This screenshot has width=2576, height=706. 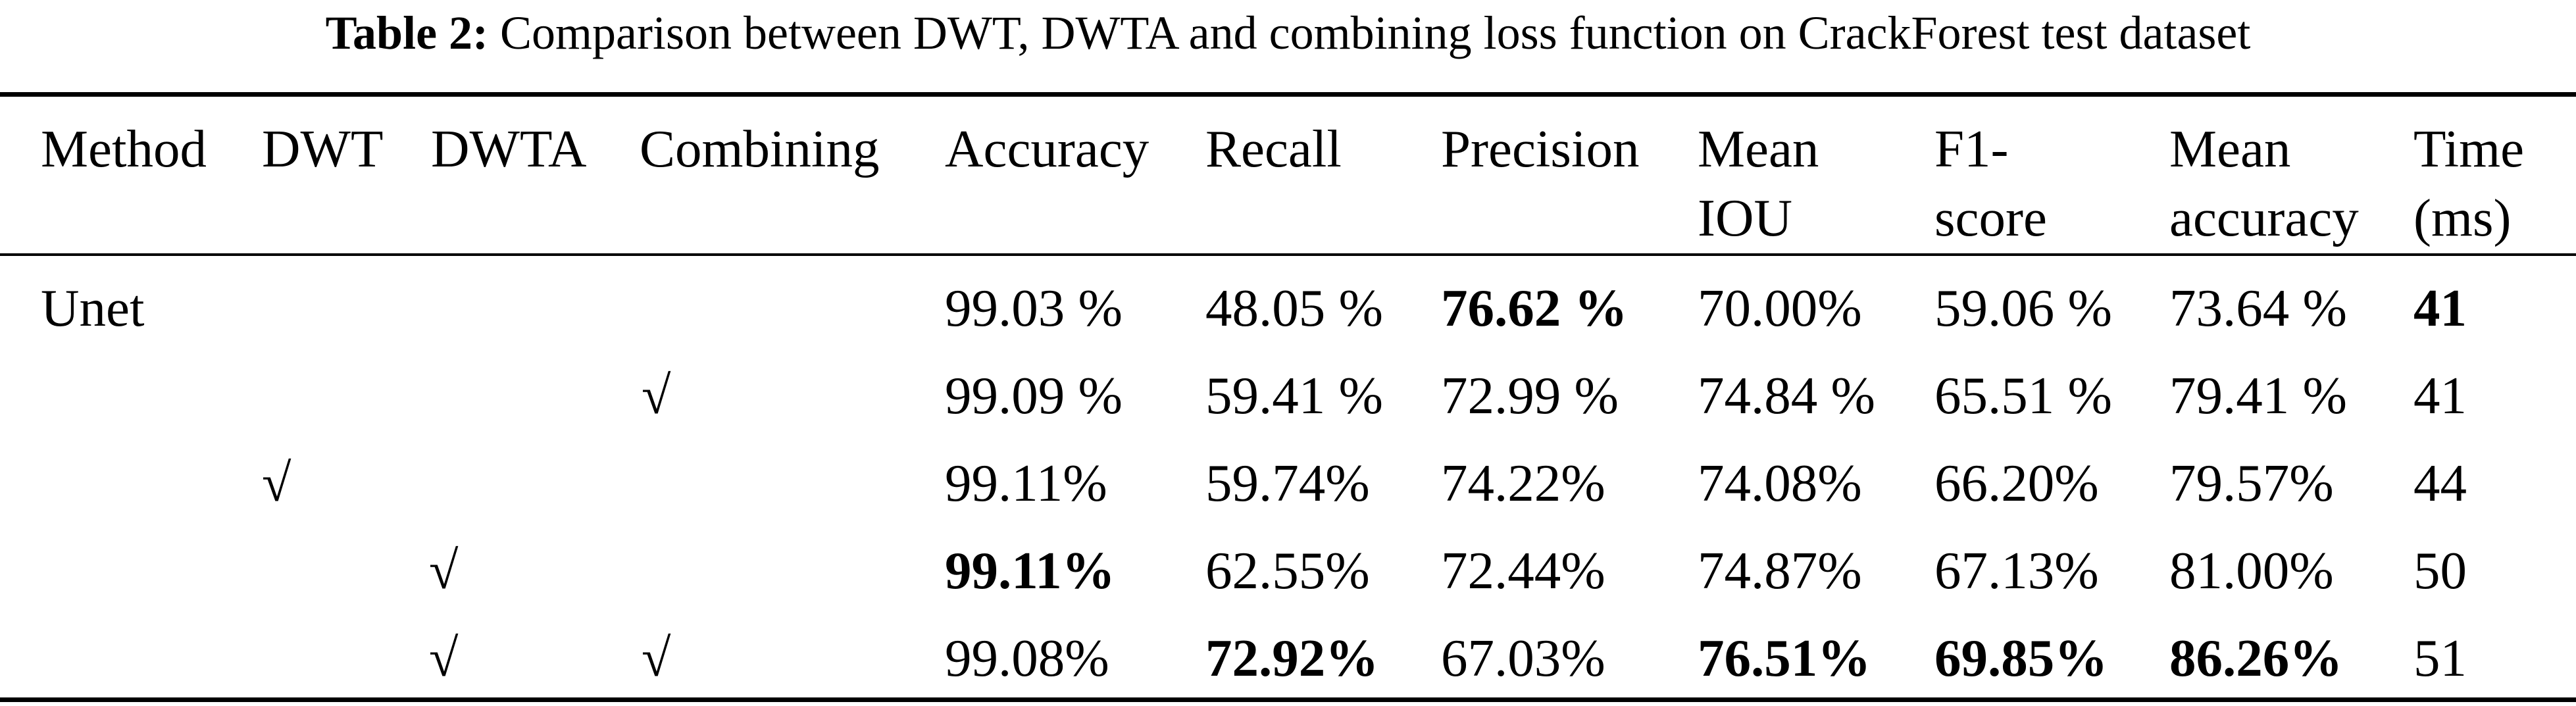 What do you see at coordinates (2440, 570) in the screenshot?
I see `row-dwta-time: 50` at bounding box center [2440, 570].